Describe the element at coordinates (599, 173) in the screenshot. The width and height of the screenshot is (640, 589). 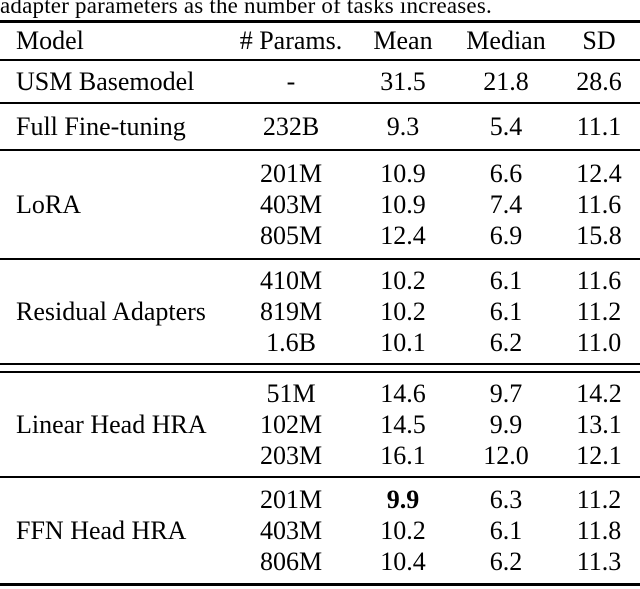
I see `sd-value: 12.4` at that location.